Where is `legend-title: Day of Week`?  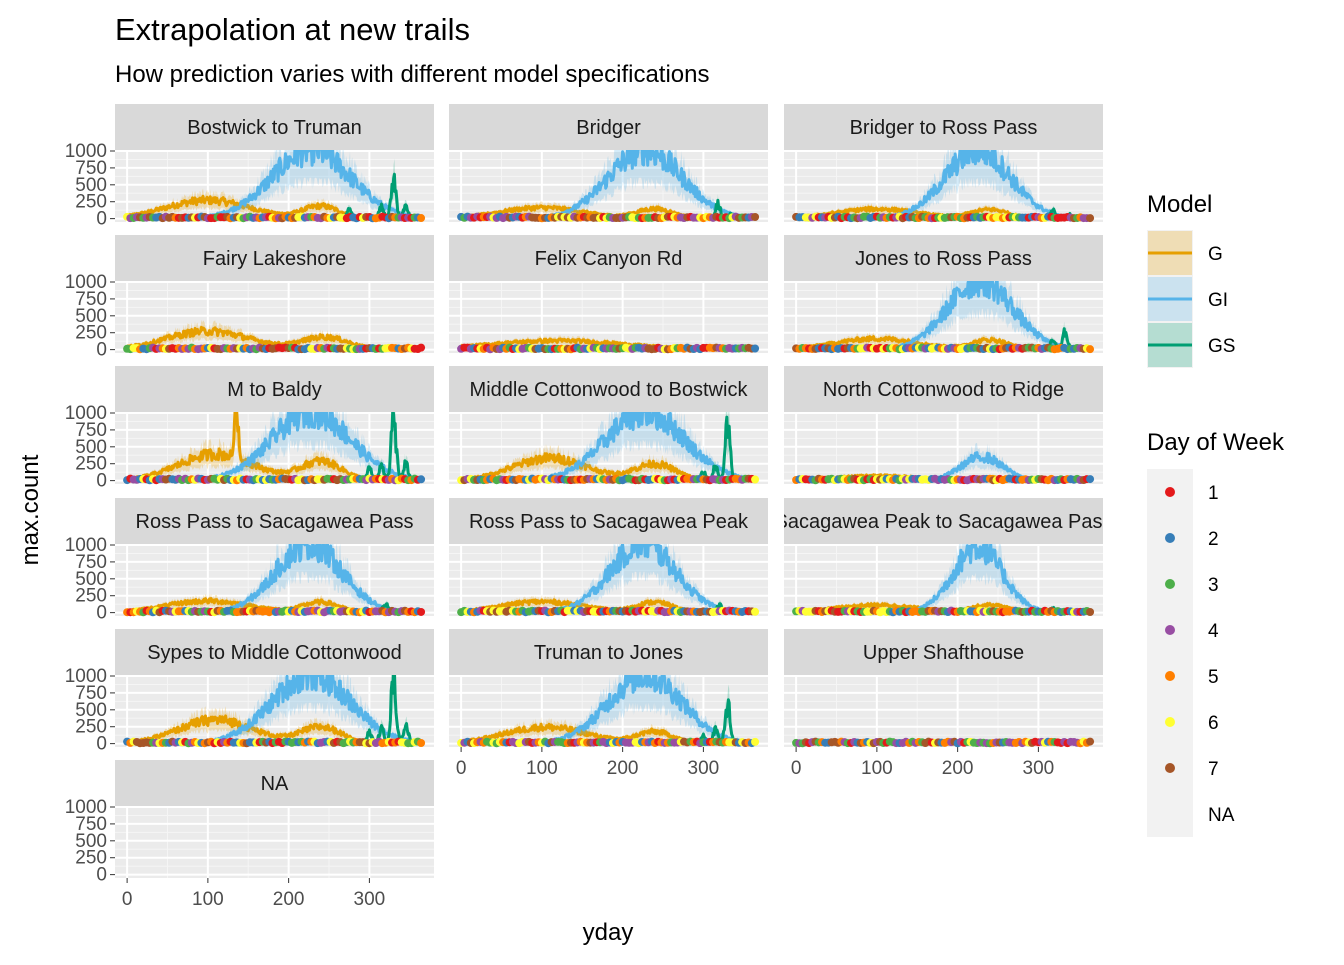 legend-title: Day of Week is located at coordinates (1216, 442).